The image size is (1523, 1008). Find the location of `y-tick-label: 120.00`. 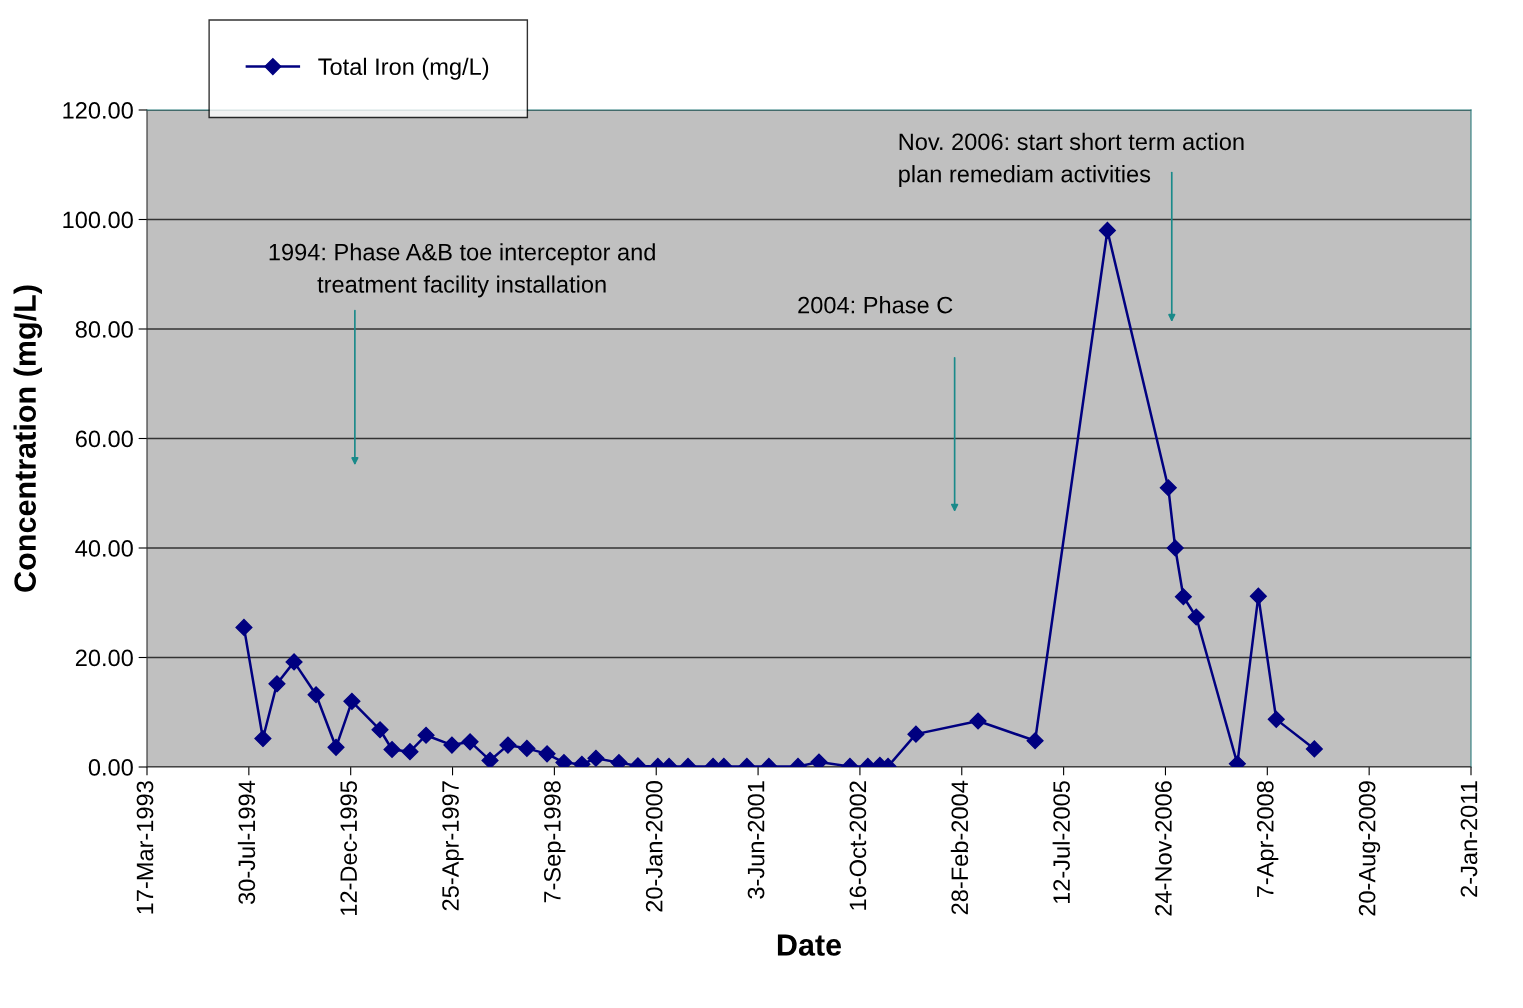

y-tick-label: 120.00 is located at coordinates (98, 110).